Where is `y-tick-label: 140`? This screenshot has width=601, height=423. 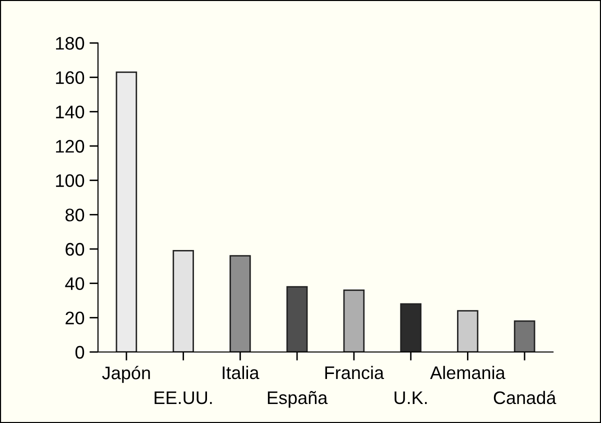 y-tick-label: 140 is located at coordinates (70, 112).